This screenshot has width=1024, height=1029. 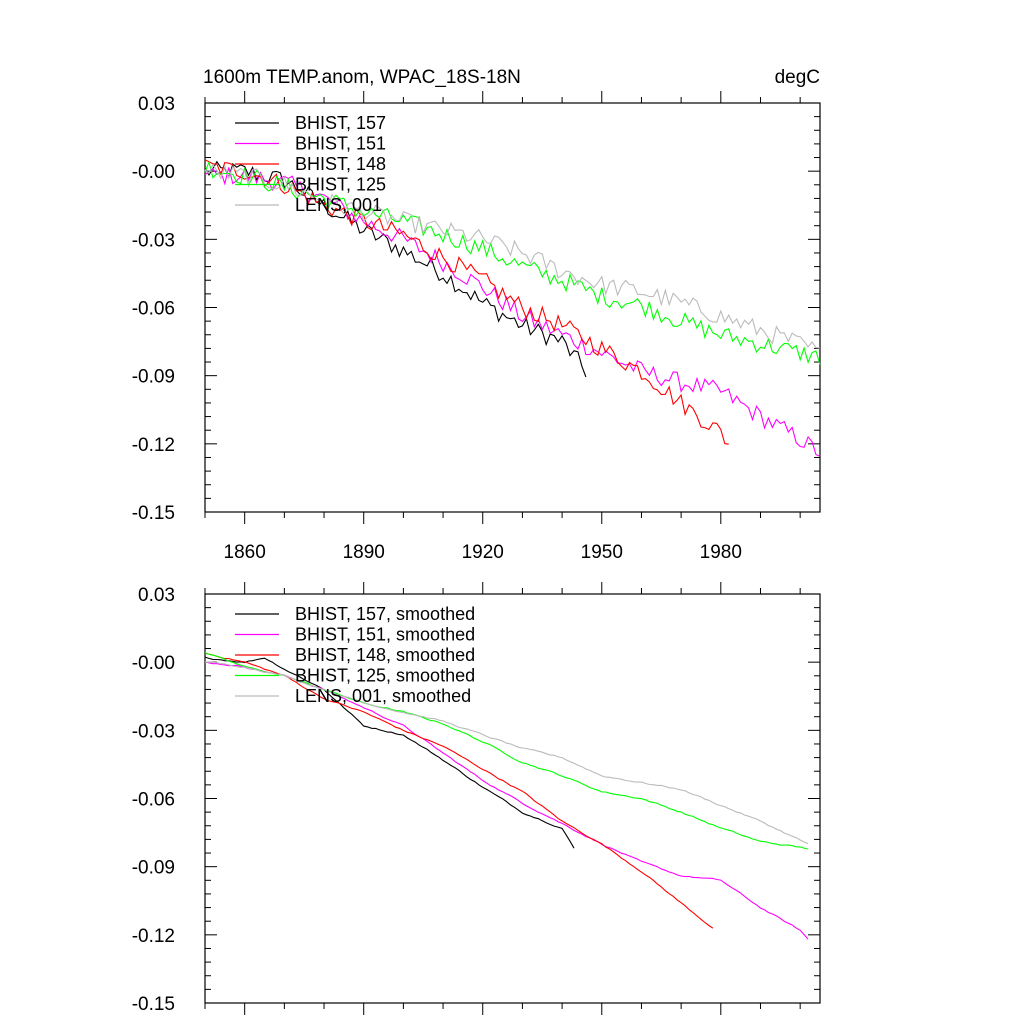 What do you see at coordinates (340, 185) in the screenshot?
I see `legend-label: BHIST, 125` at bounding box center [340, 185].